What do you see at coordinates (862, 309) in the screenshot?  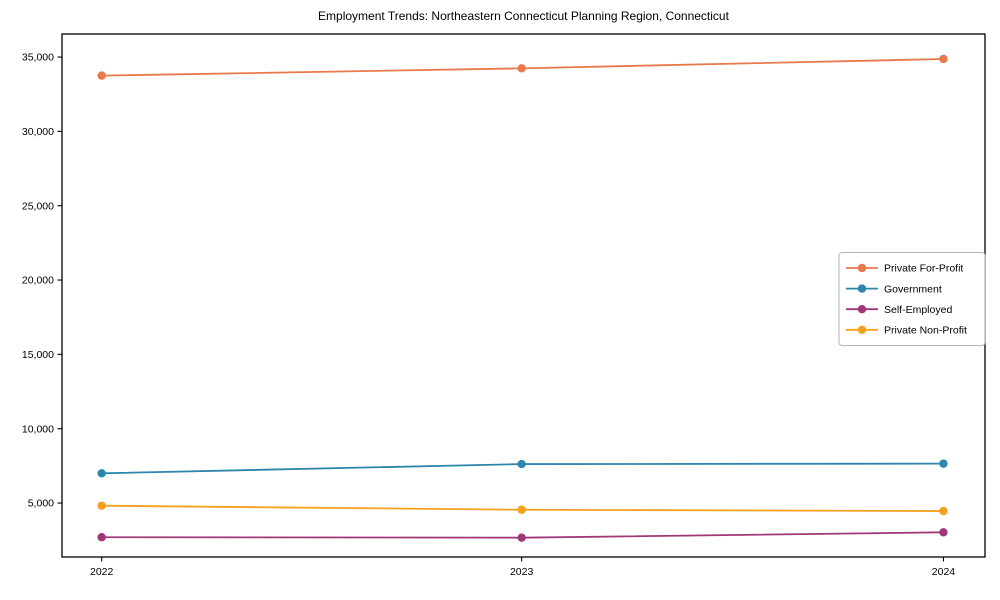 I see `legend-marker-self-employed` at bounding box center [862, 309].